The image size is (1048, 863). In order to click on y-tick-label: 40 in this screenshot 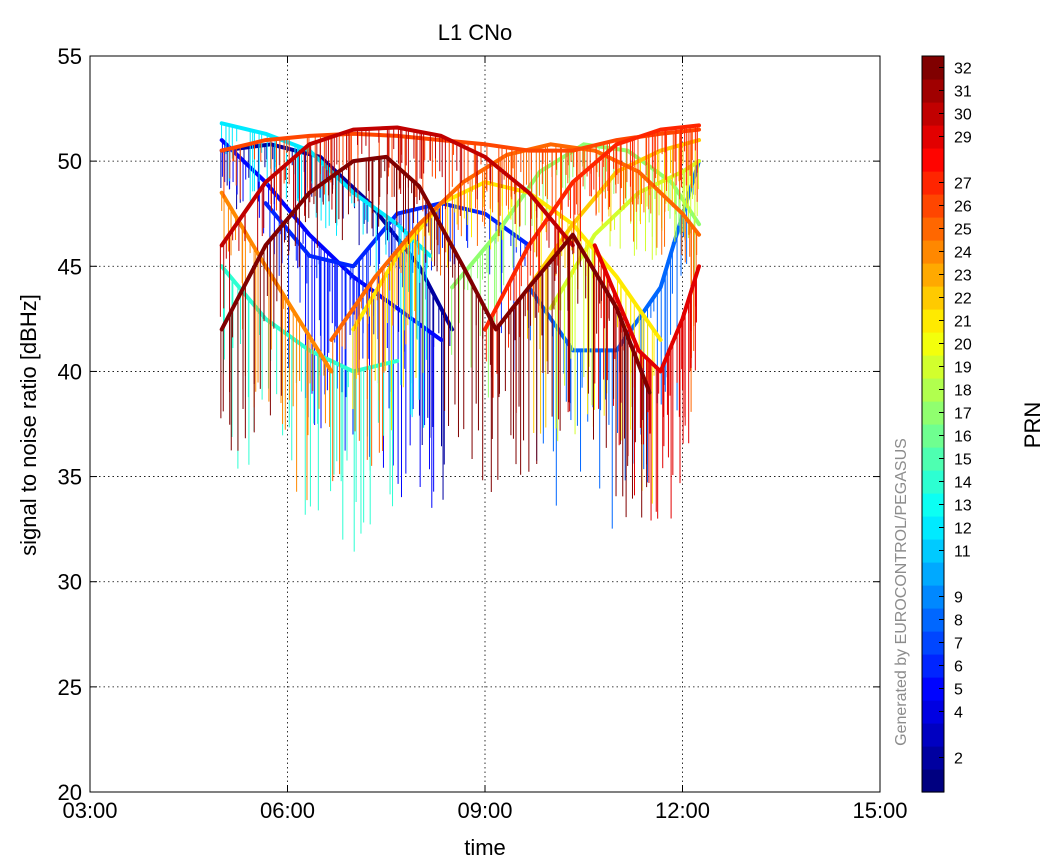, I will do `click(70, 371)`.